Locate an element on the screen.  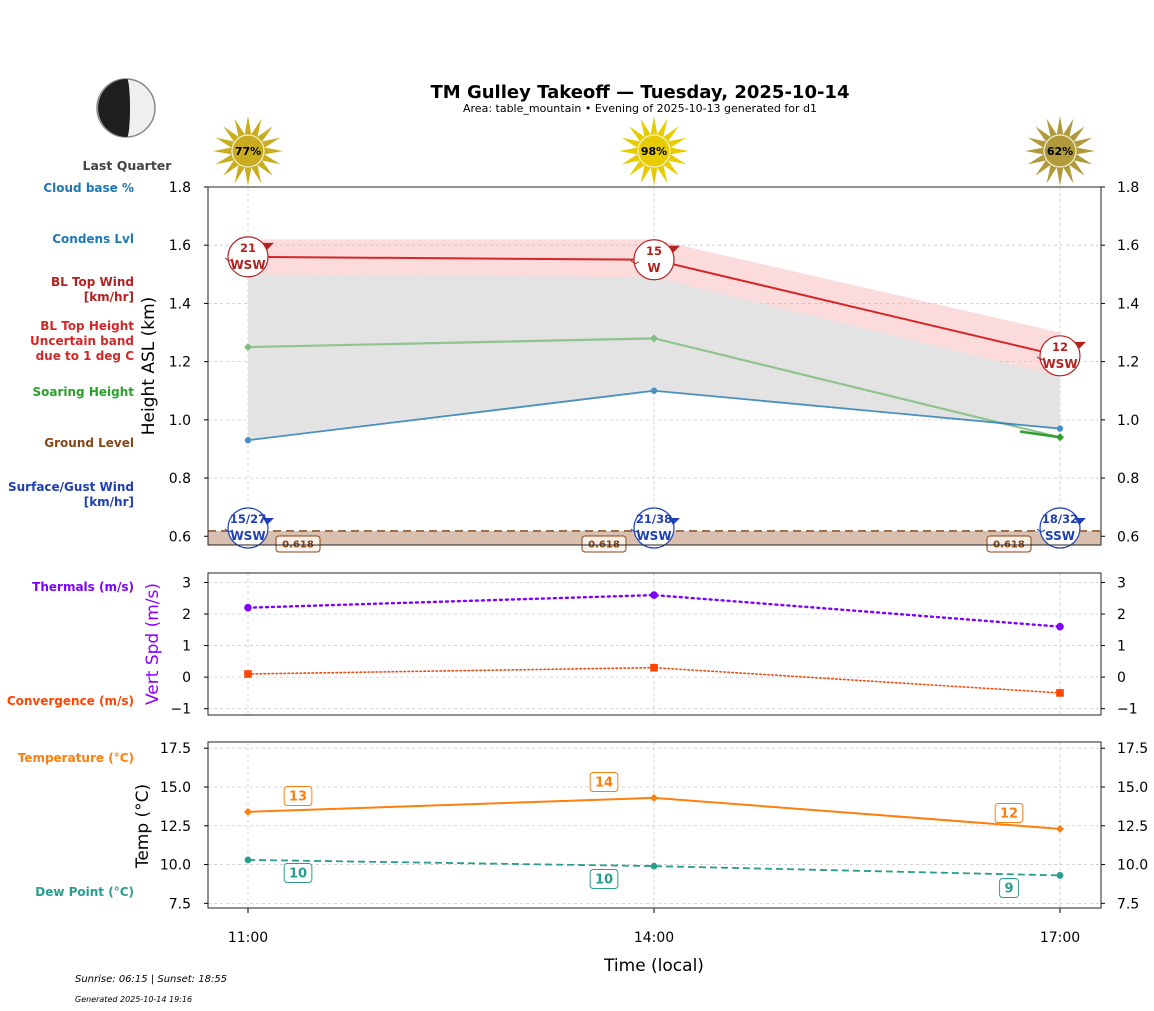
y-tick-label-right: 0.8 is located at coordinates (1128, 479).